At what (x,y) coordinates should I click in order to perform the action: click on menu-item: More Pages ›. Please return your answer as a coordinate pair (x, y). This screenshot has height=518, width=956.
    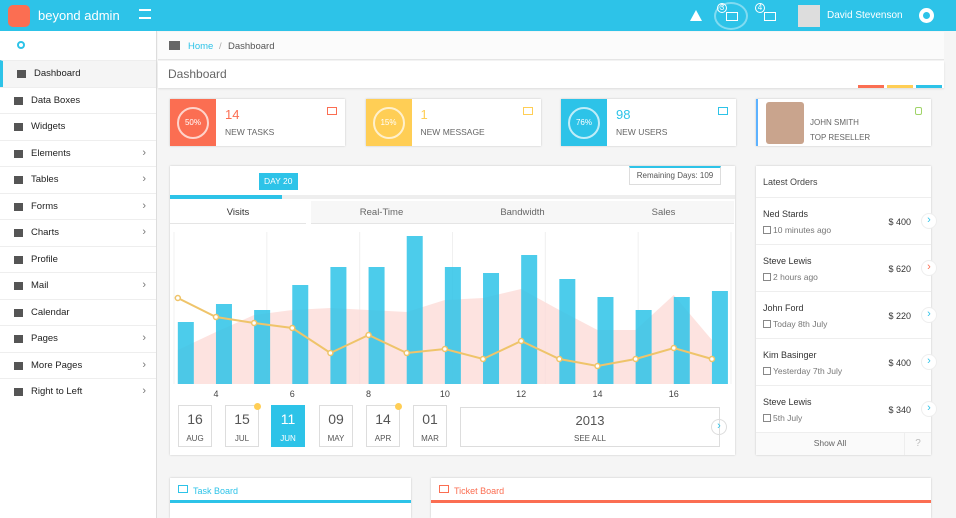
    Looking at the image, I should click on (78, 365).